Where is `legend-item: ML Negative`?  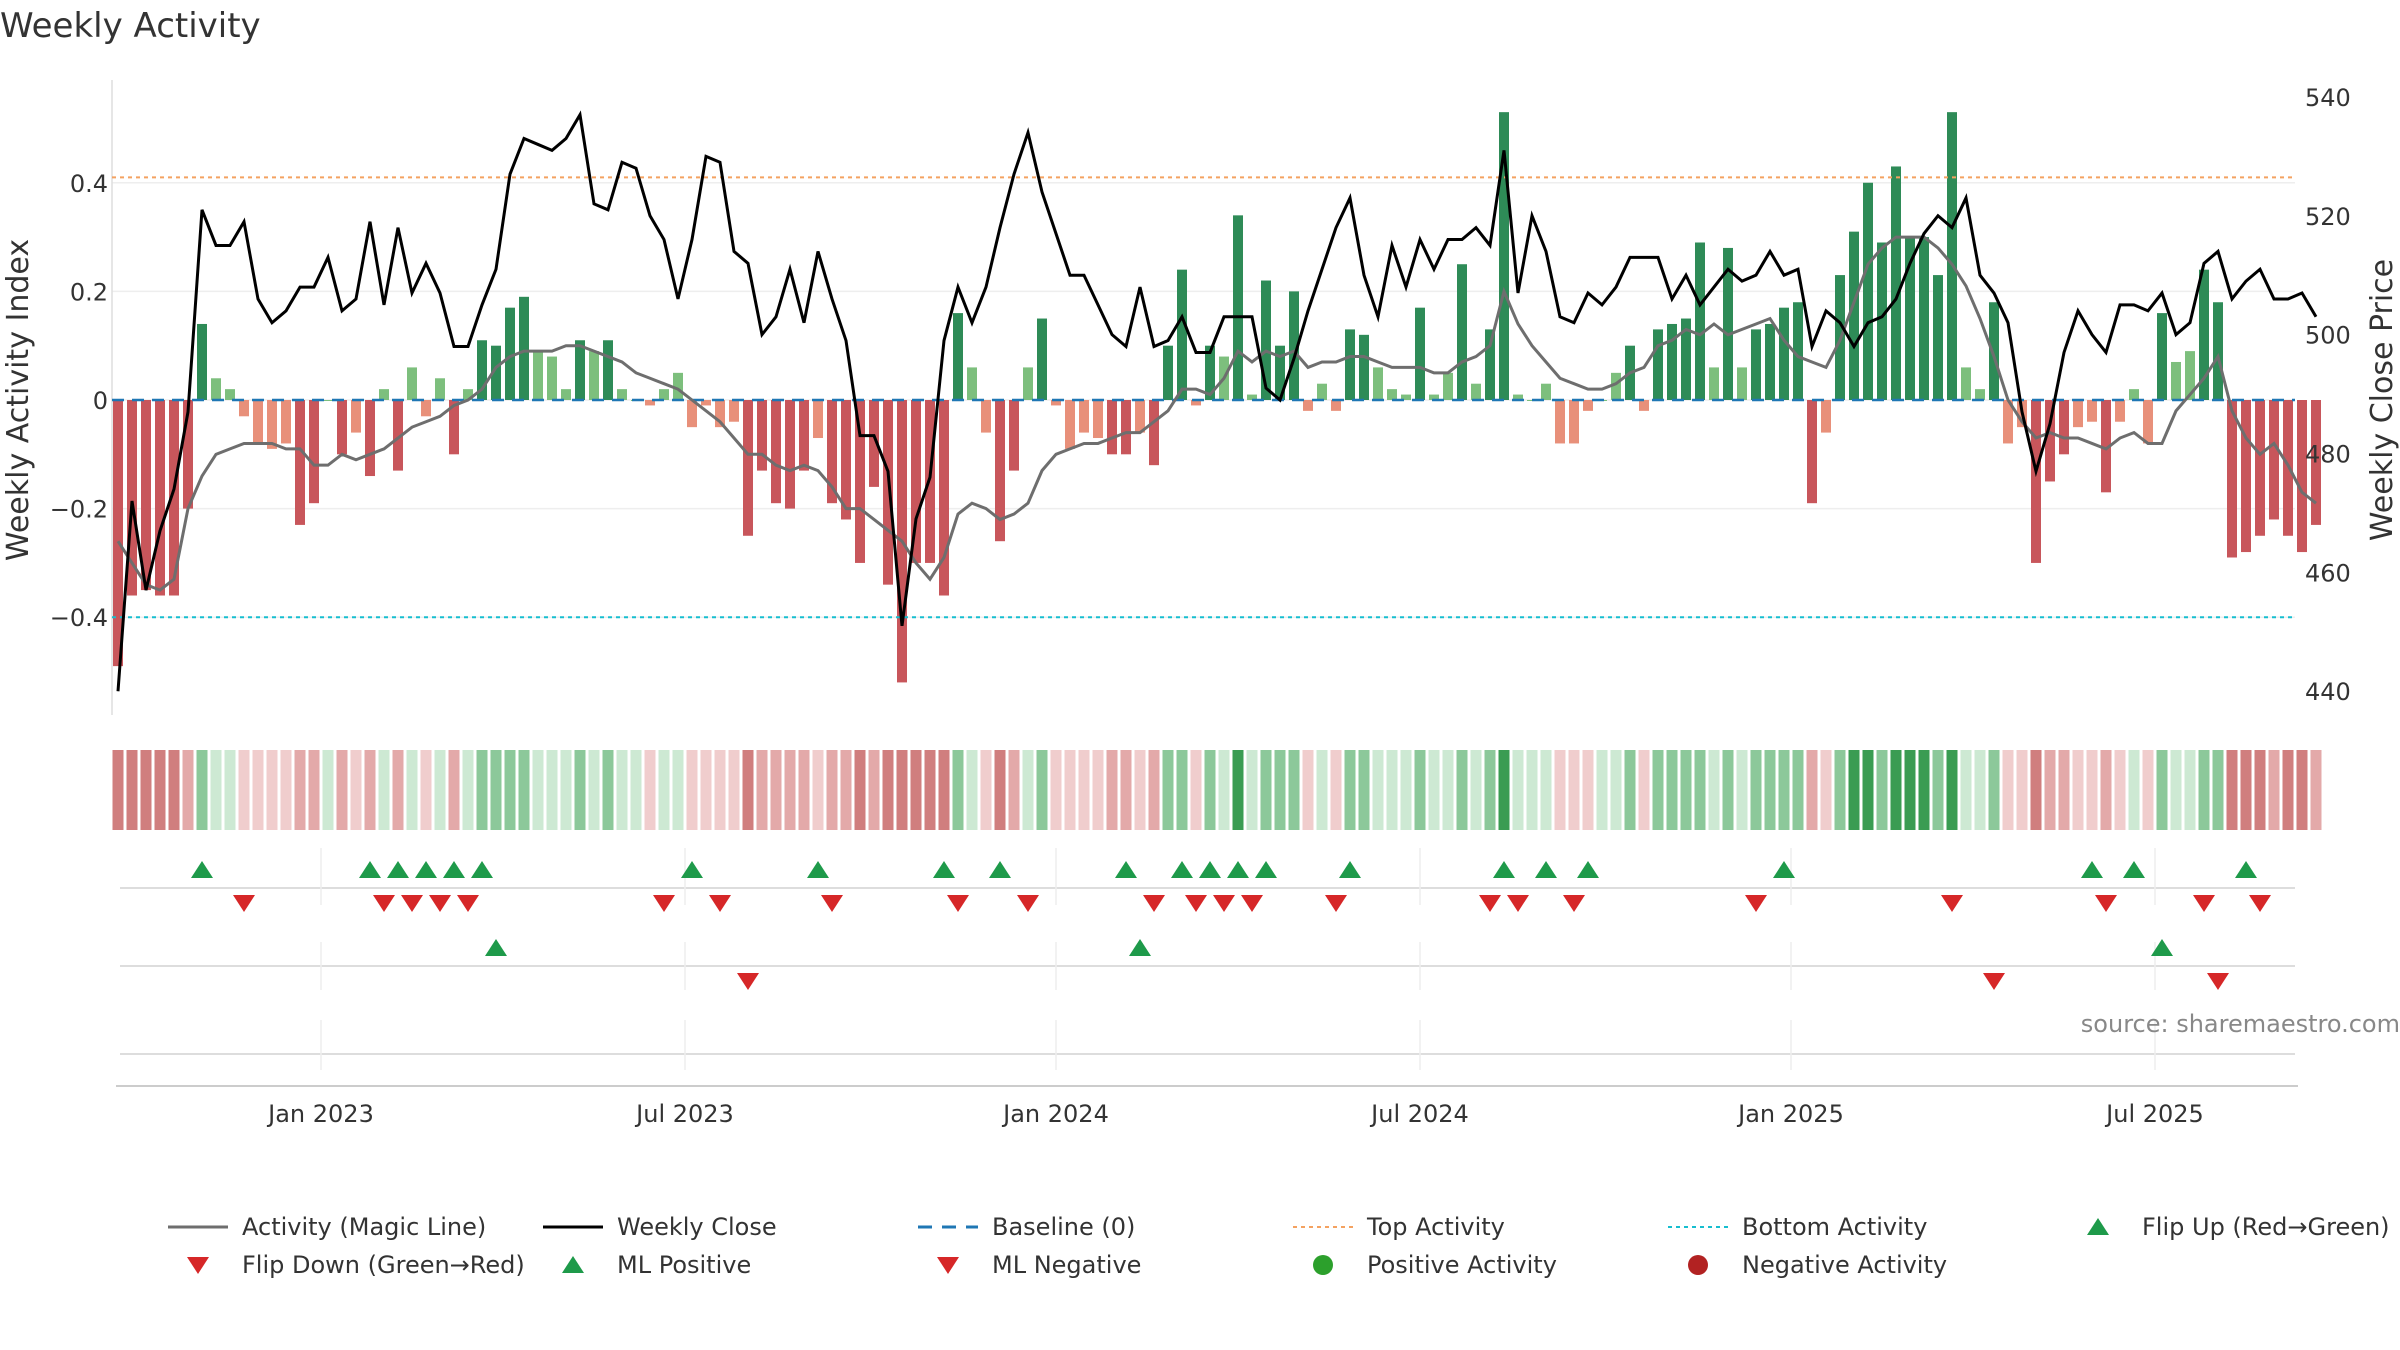
legend-item: ML Negative is located at coordinates (1029, 1265).